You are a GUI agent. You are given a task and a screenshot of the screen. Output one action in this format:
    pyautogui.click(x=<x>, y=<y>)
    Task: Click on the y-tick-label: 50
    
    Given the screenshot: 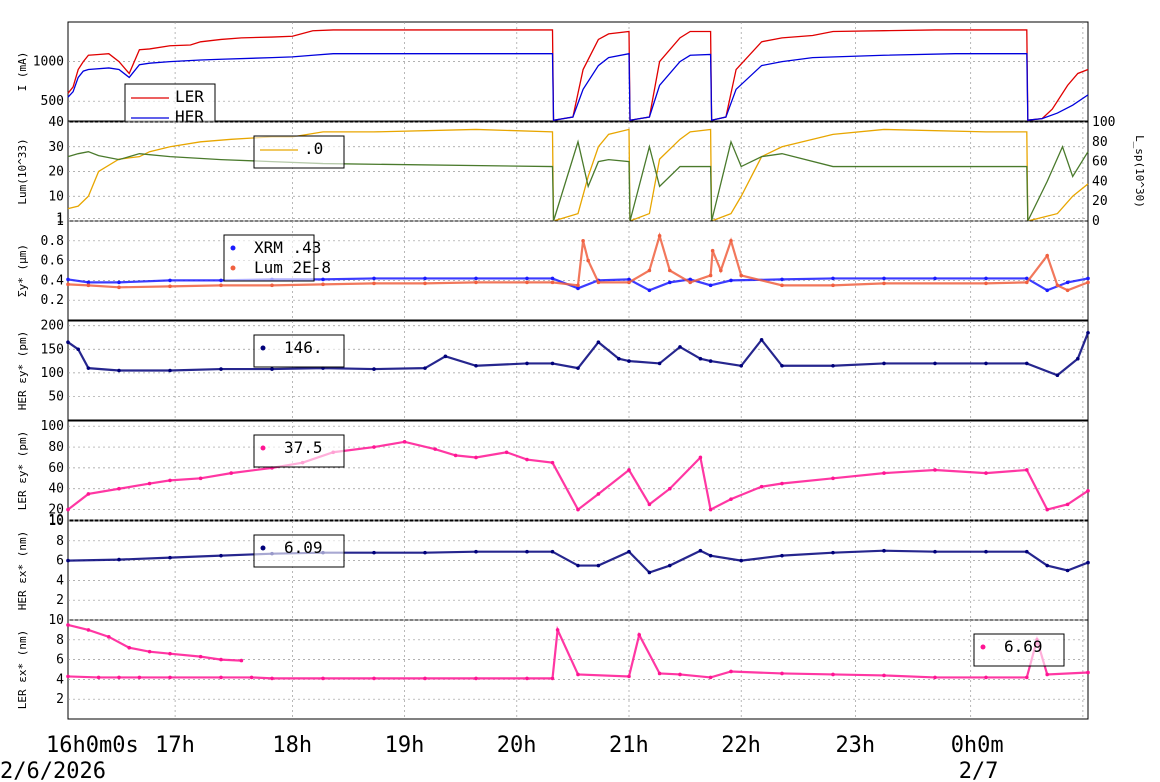 What is the action you would take?
    pyautogui.click(x=56, y=396)
    